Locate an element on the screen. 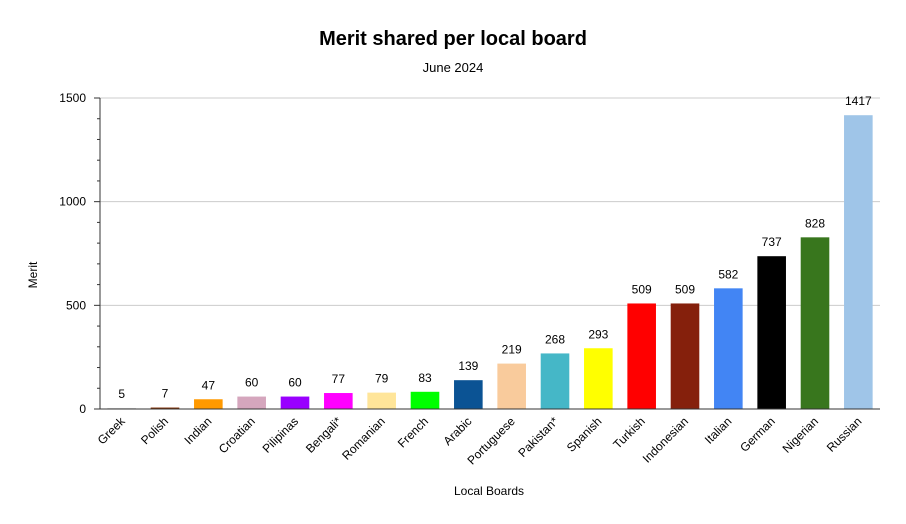 This screenshot has width=906, height=524. y-axis-title: Merit is located at coordinates (33, 274).